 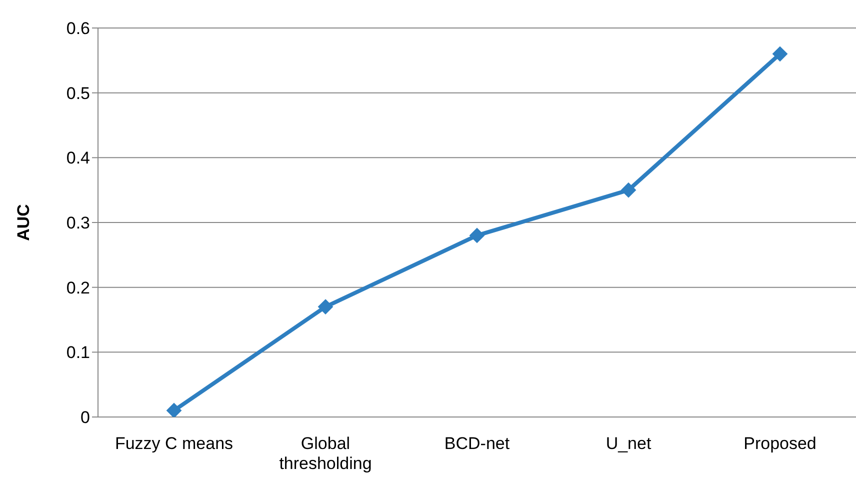 What do you see at coordinates (78, 223) in the screenshot?
I see `y-tick-label: 0.3` at bounding box center [78, 223].